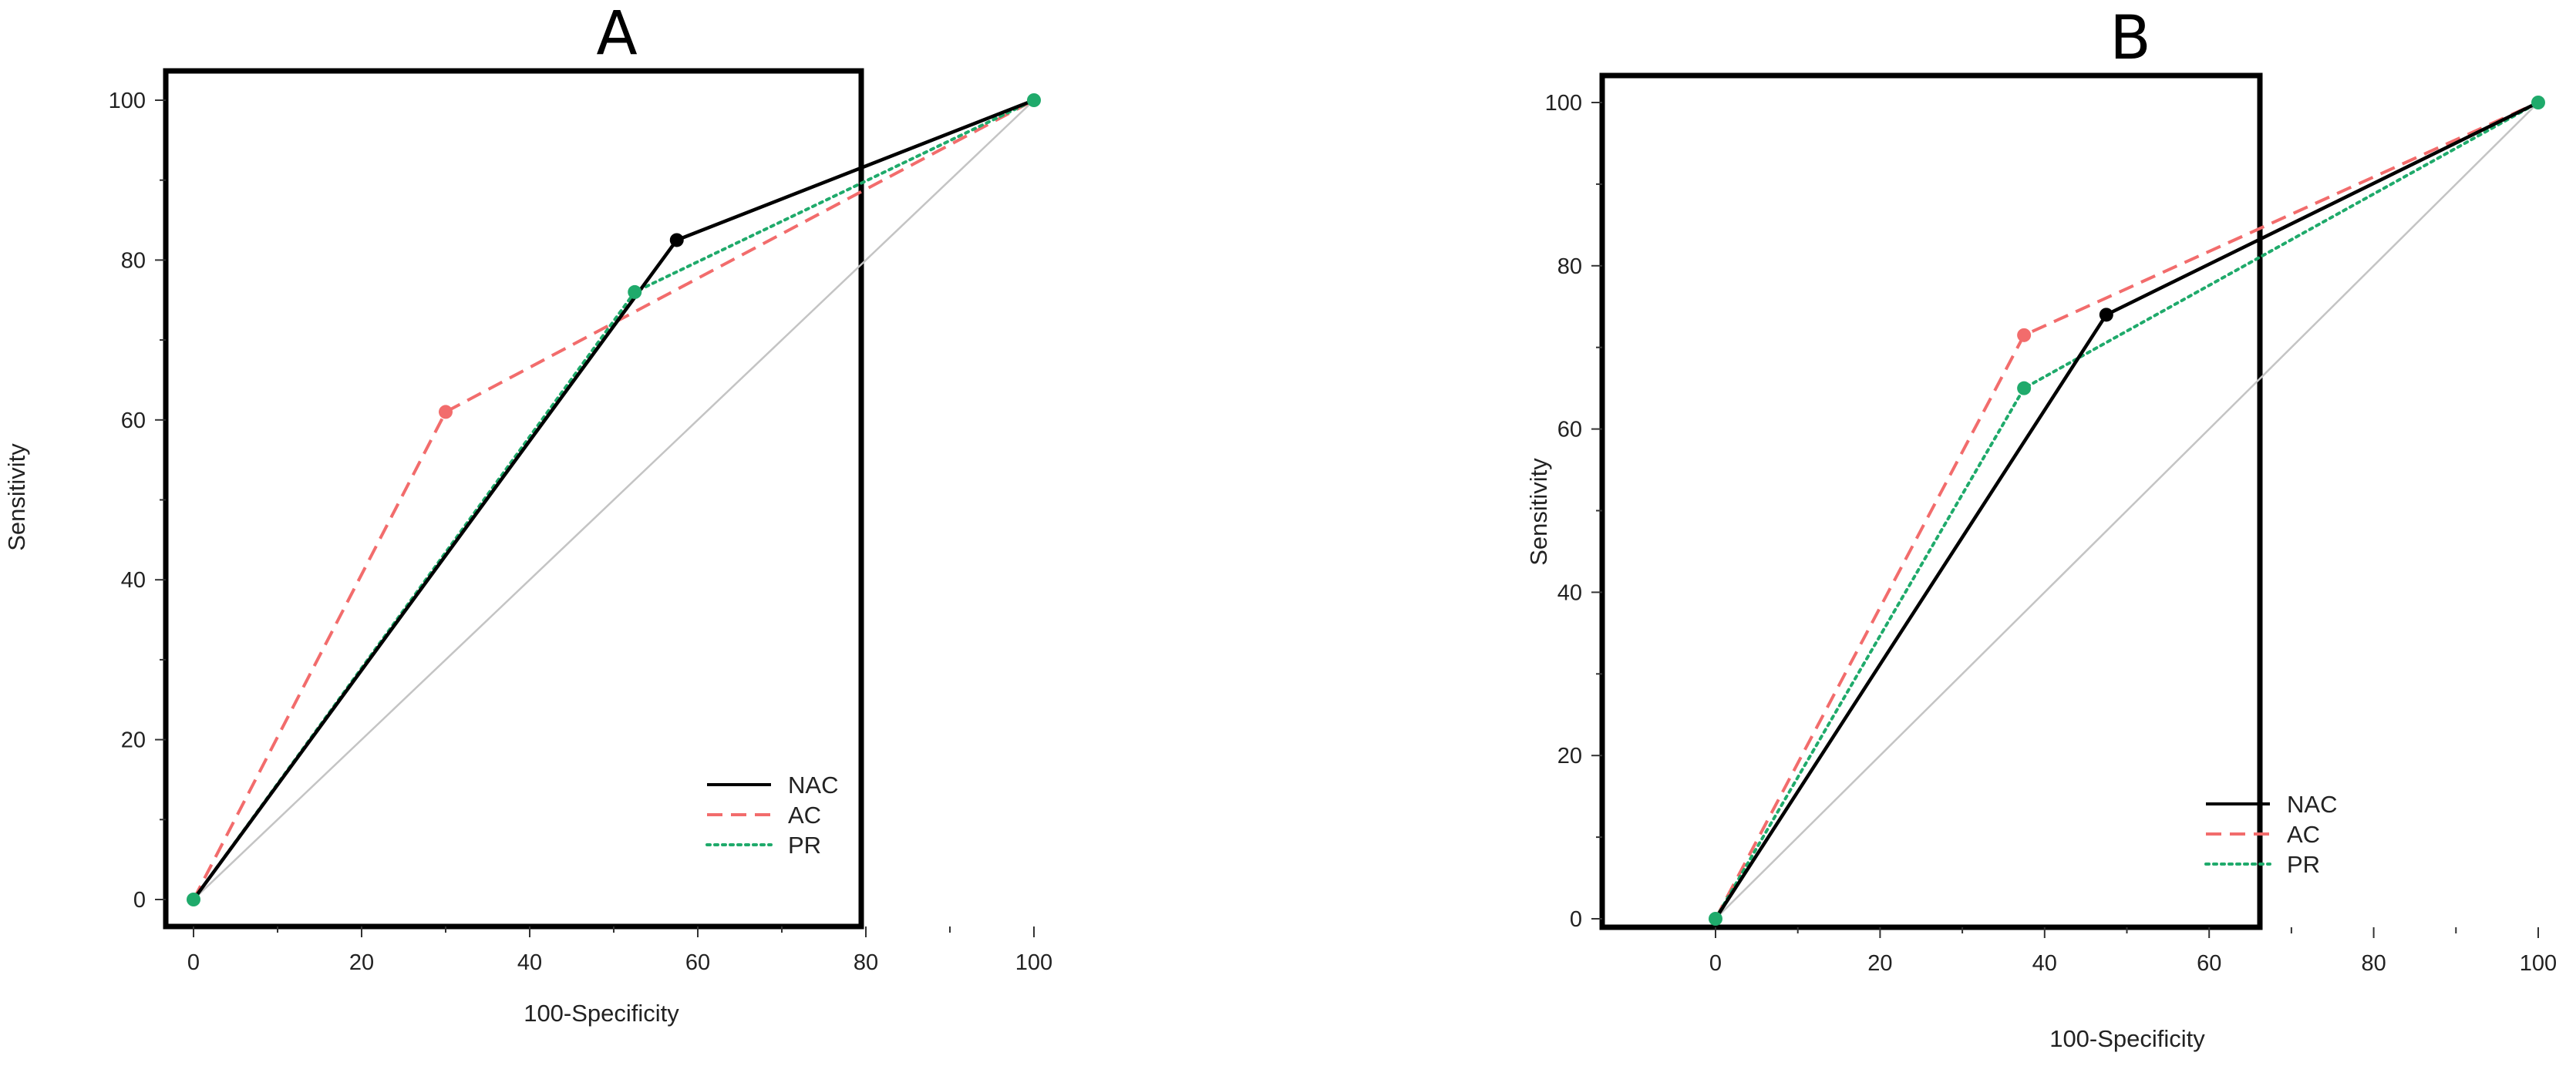  I want to click on panel-label: A, so click(616, 34).